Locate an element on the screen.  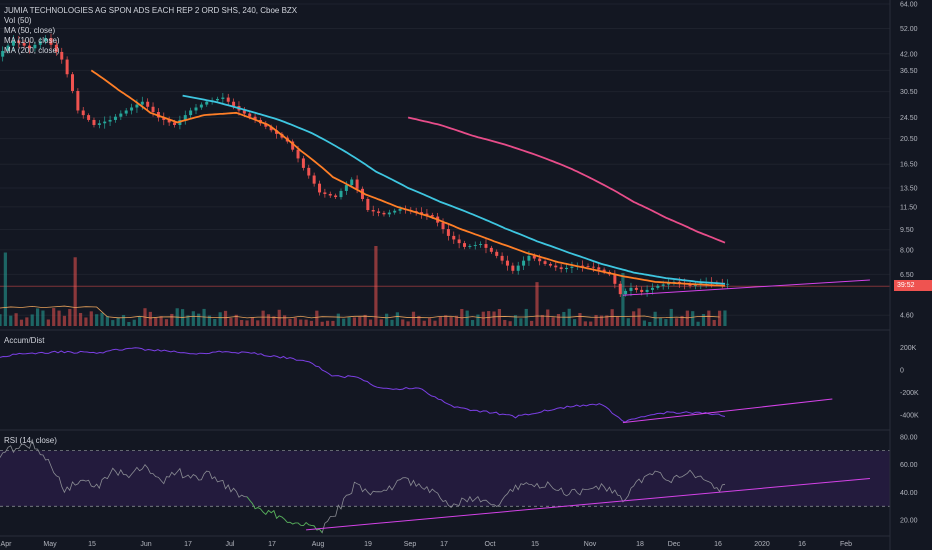
legend-volume: Vol (50) is located at coordinates (18, 20).